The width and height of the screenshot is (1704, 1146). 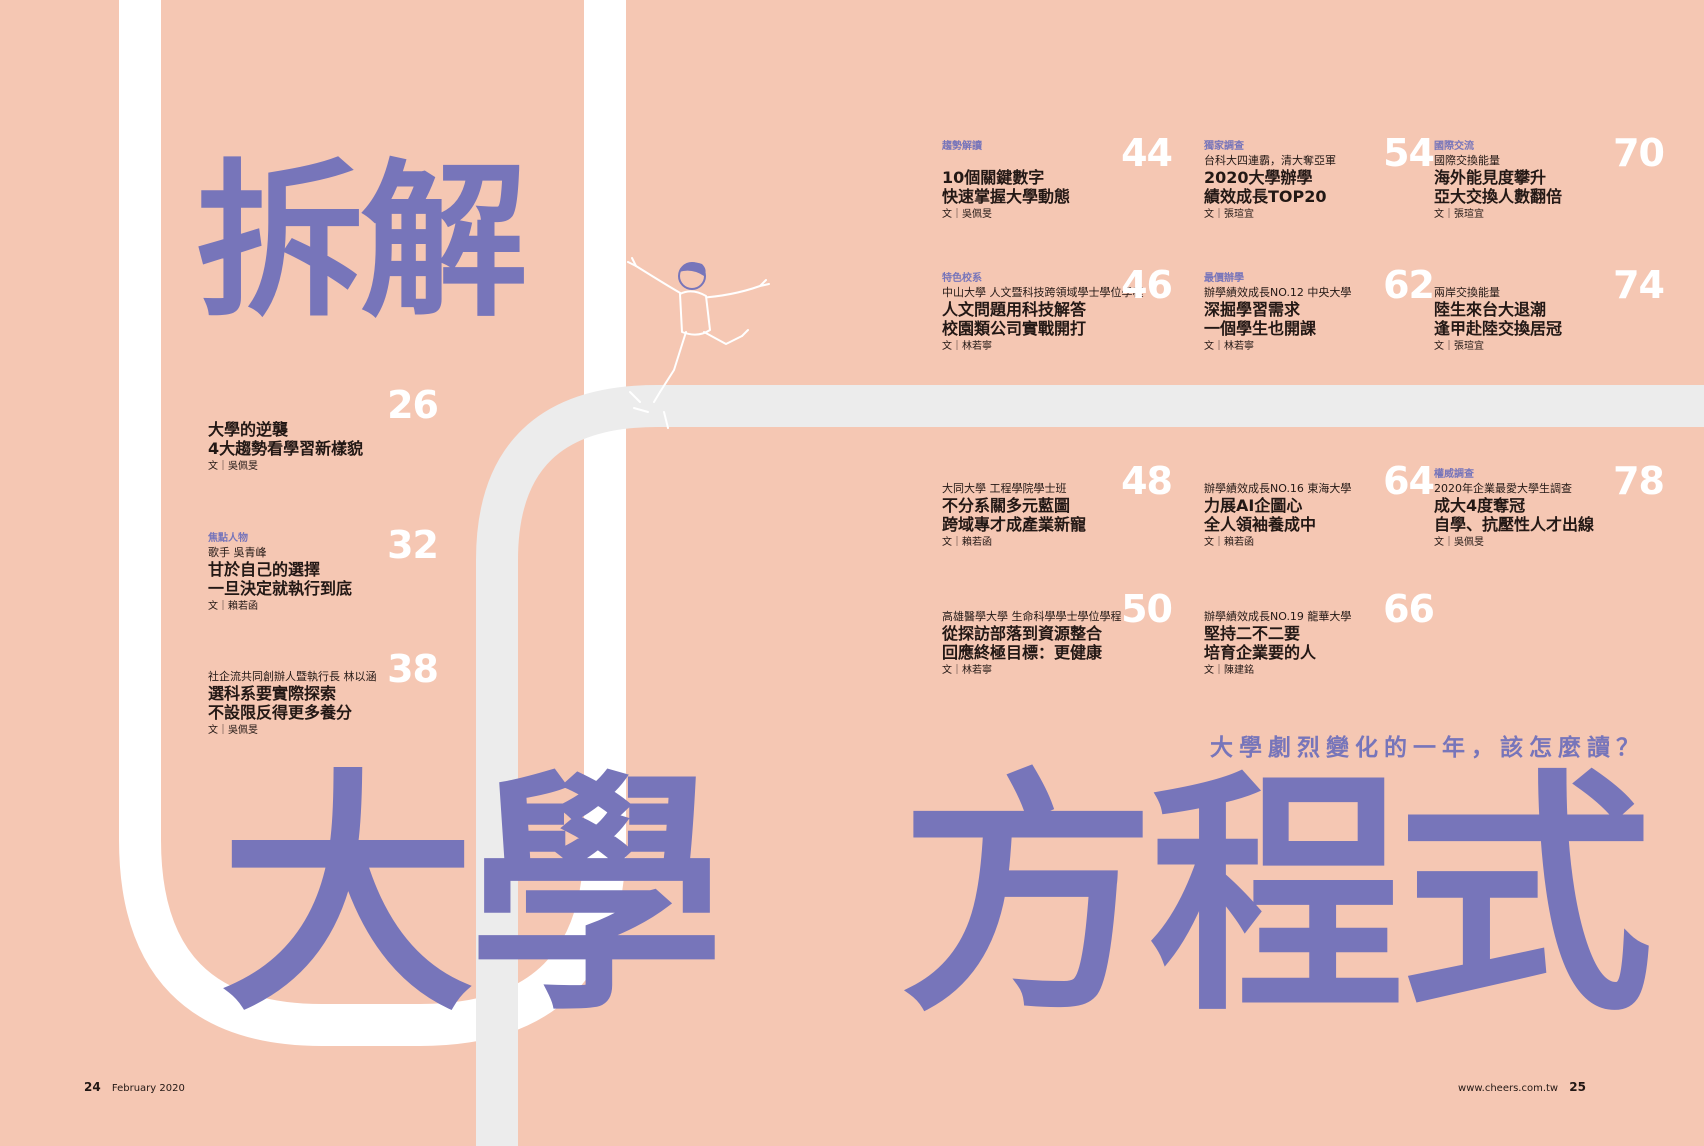 What do you see at coordinates (286, 448) in the screenshot?
I see `article-headline-line-2: 4大趨勢看學習新樣貌` at bounding box center [286, 448].